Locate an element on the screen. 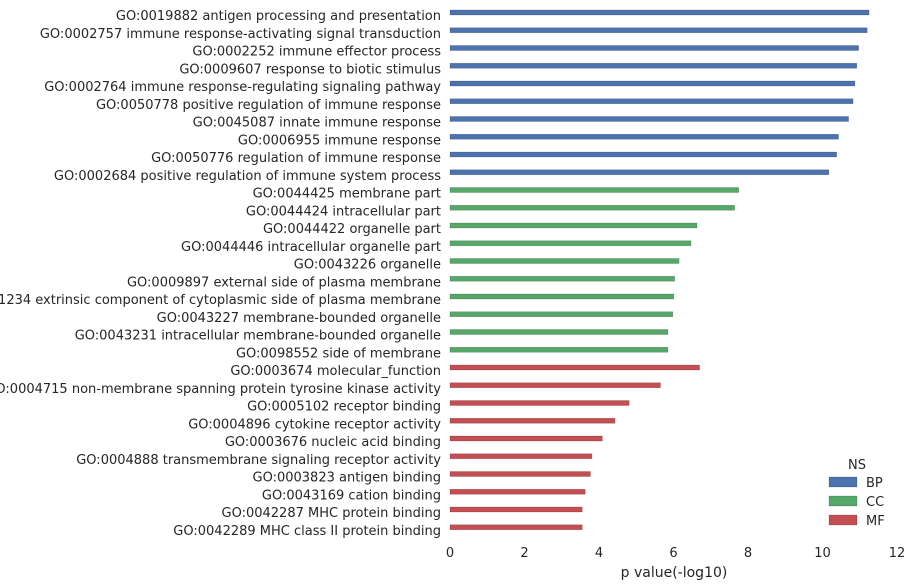 The height and width of the screenshot is (587, 911). category-label: GO:0043227 membrane-bounded organelle is located at coordinates (299, 318).